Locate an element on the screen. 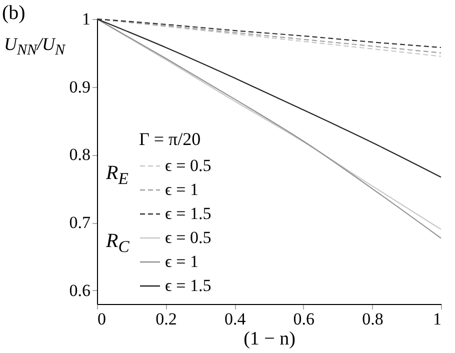 The height and width of the screenshot is (353, 455). y-tick-label: 1 is located at coordinates (86, 19).